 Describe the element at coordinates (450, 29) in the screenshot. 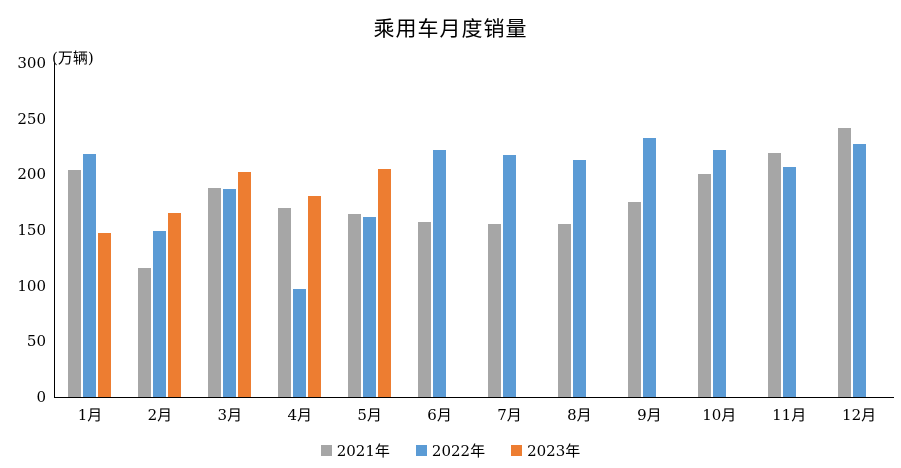

I see `chart-title: 乘用车月度销量` at that location.